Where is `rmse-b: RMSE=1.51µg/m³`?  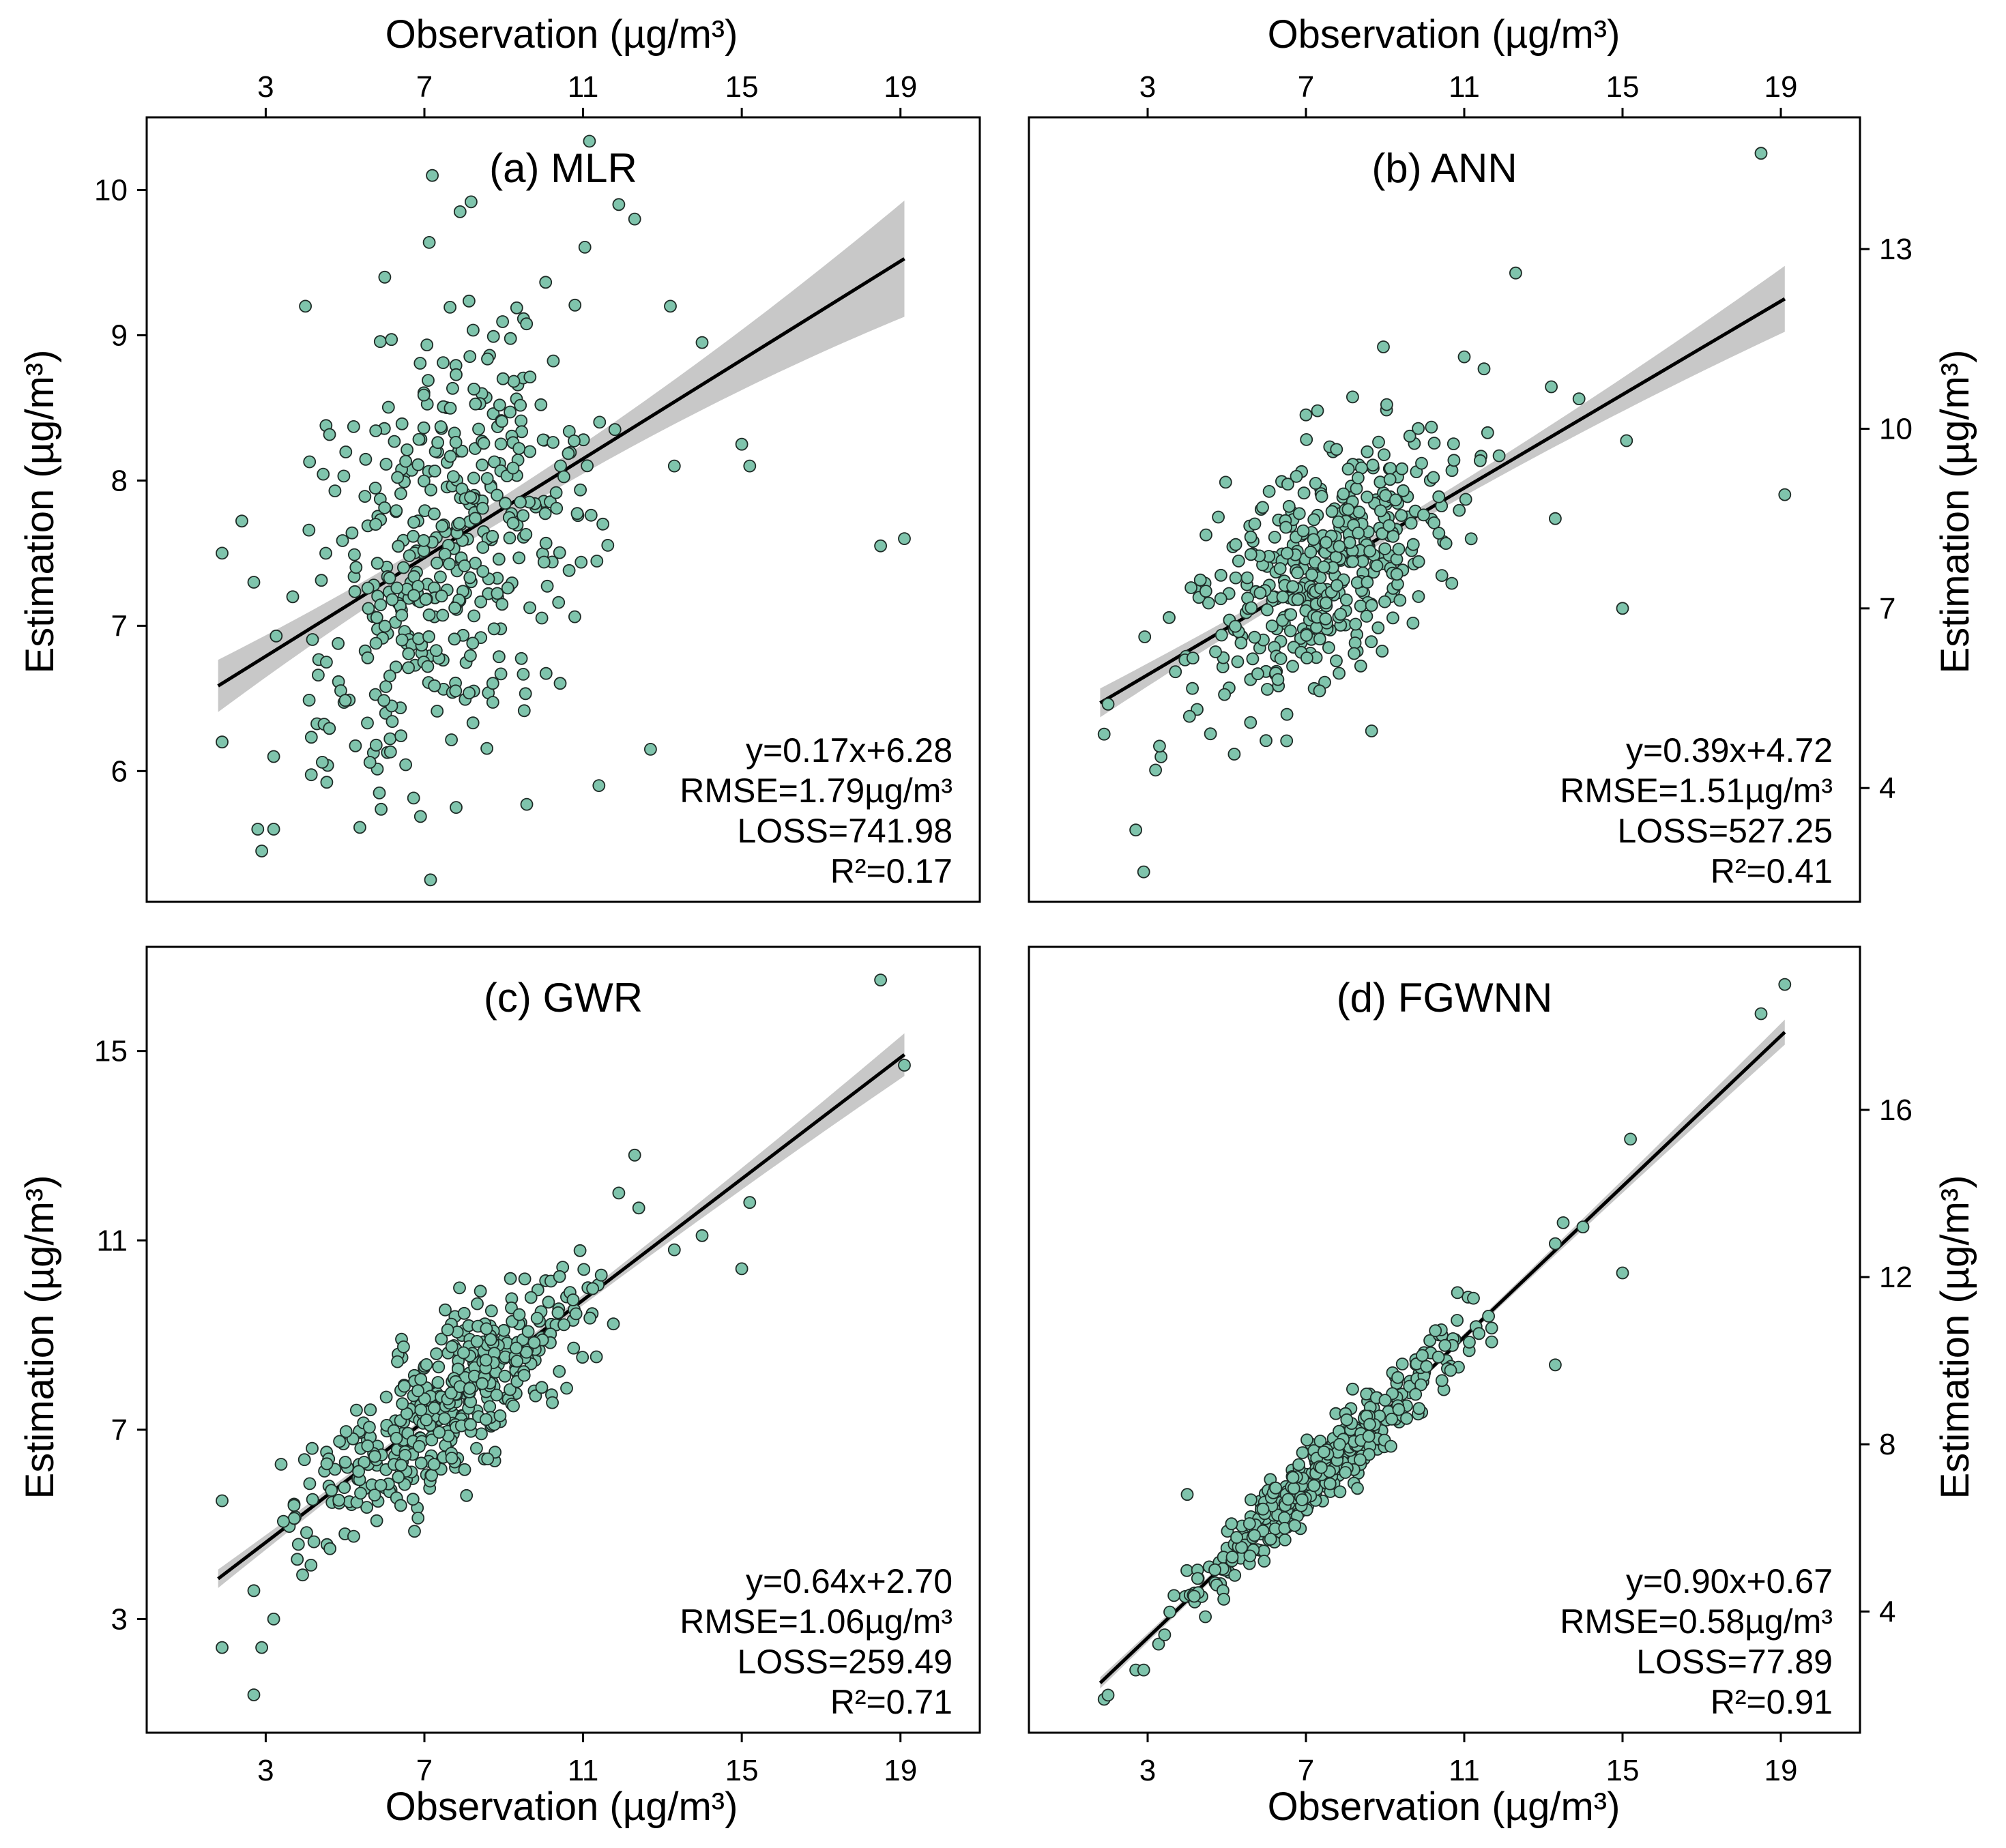 rmse-b: RMSE=1.51µg/m³ is located at coordinates (1696, 791).